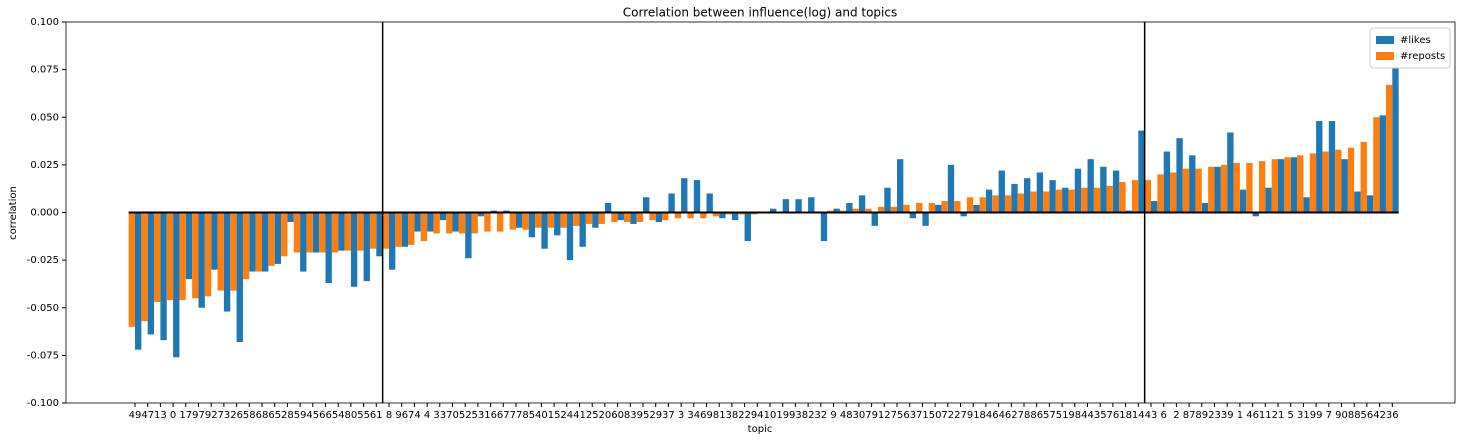 The width and height of the screenshot is (1467, 445). I want to click on x-tick-label: 18, so click(1125, 415).